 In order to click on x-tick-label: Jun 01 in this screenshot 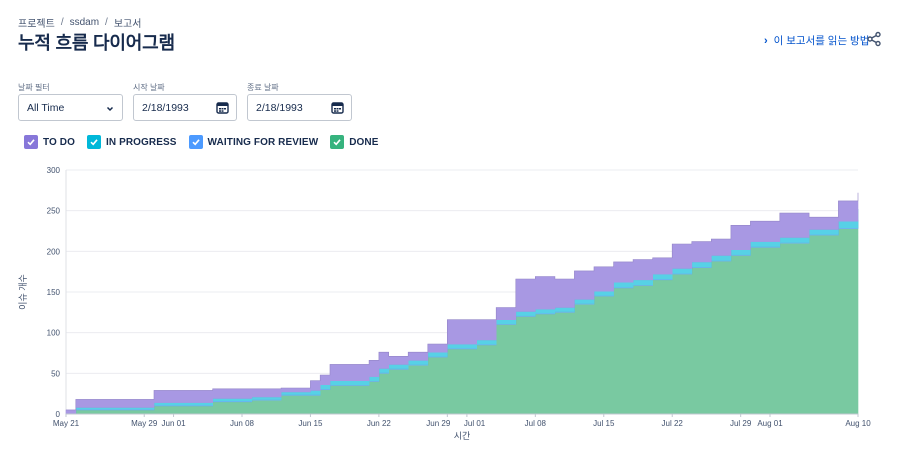, I will do `click(174, 423)`.